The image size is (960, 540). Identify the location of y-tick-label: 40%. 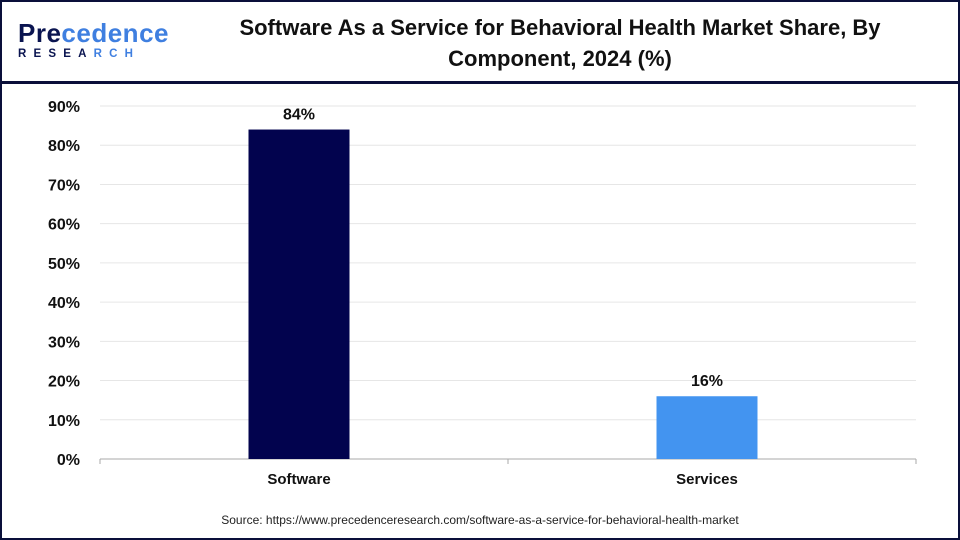
(64, 303).